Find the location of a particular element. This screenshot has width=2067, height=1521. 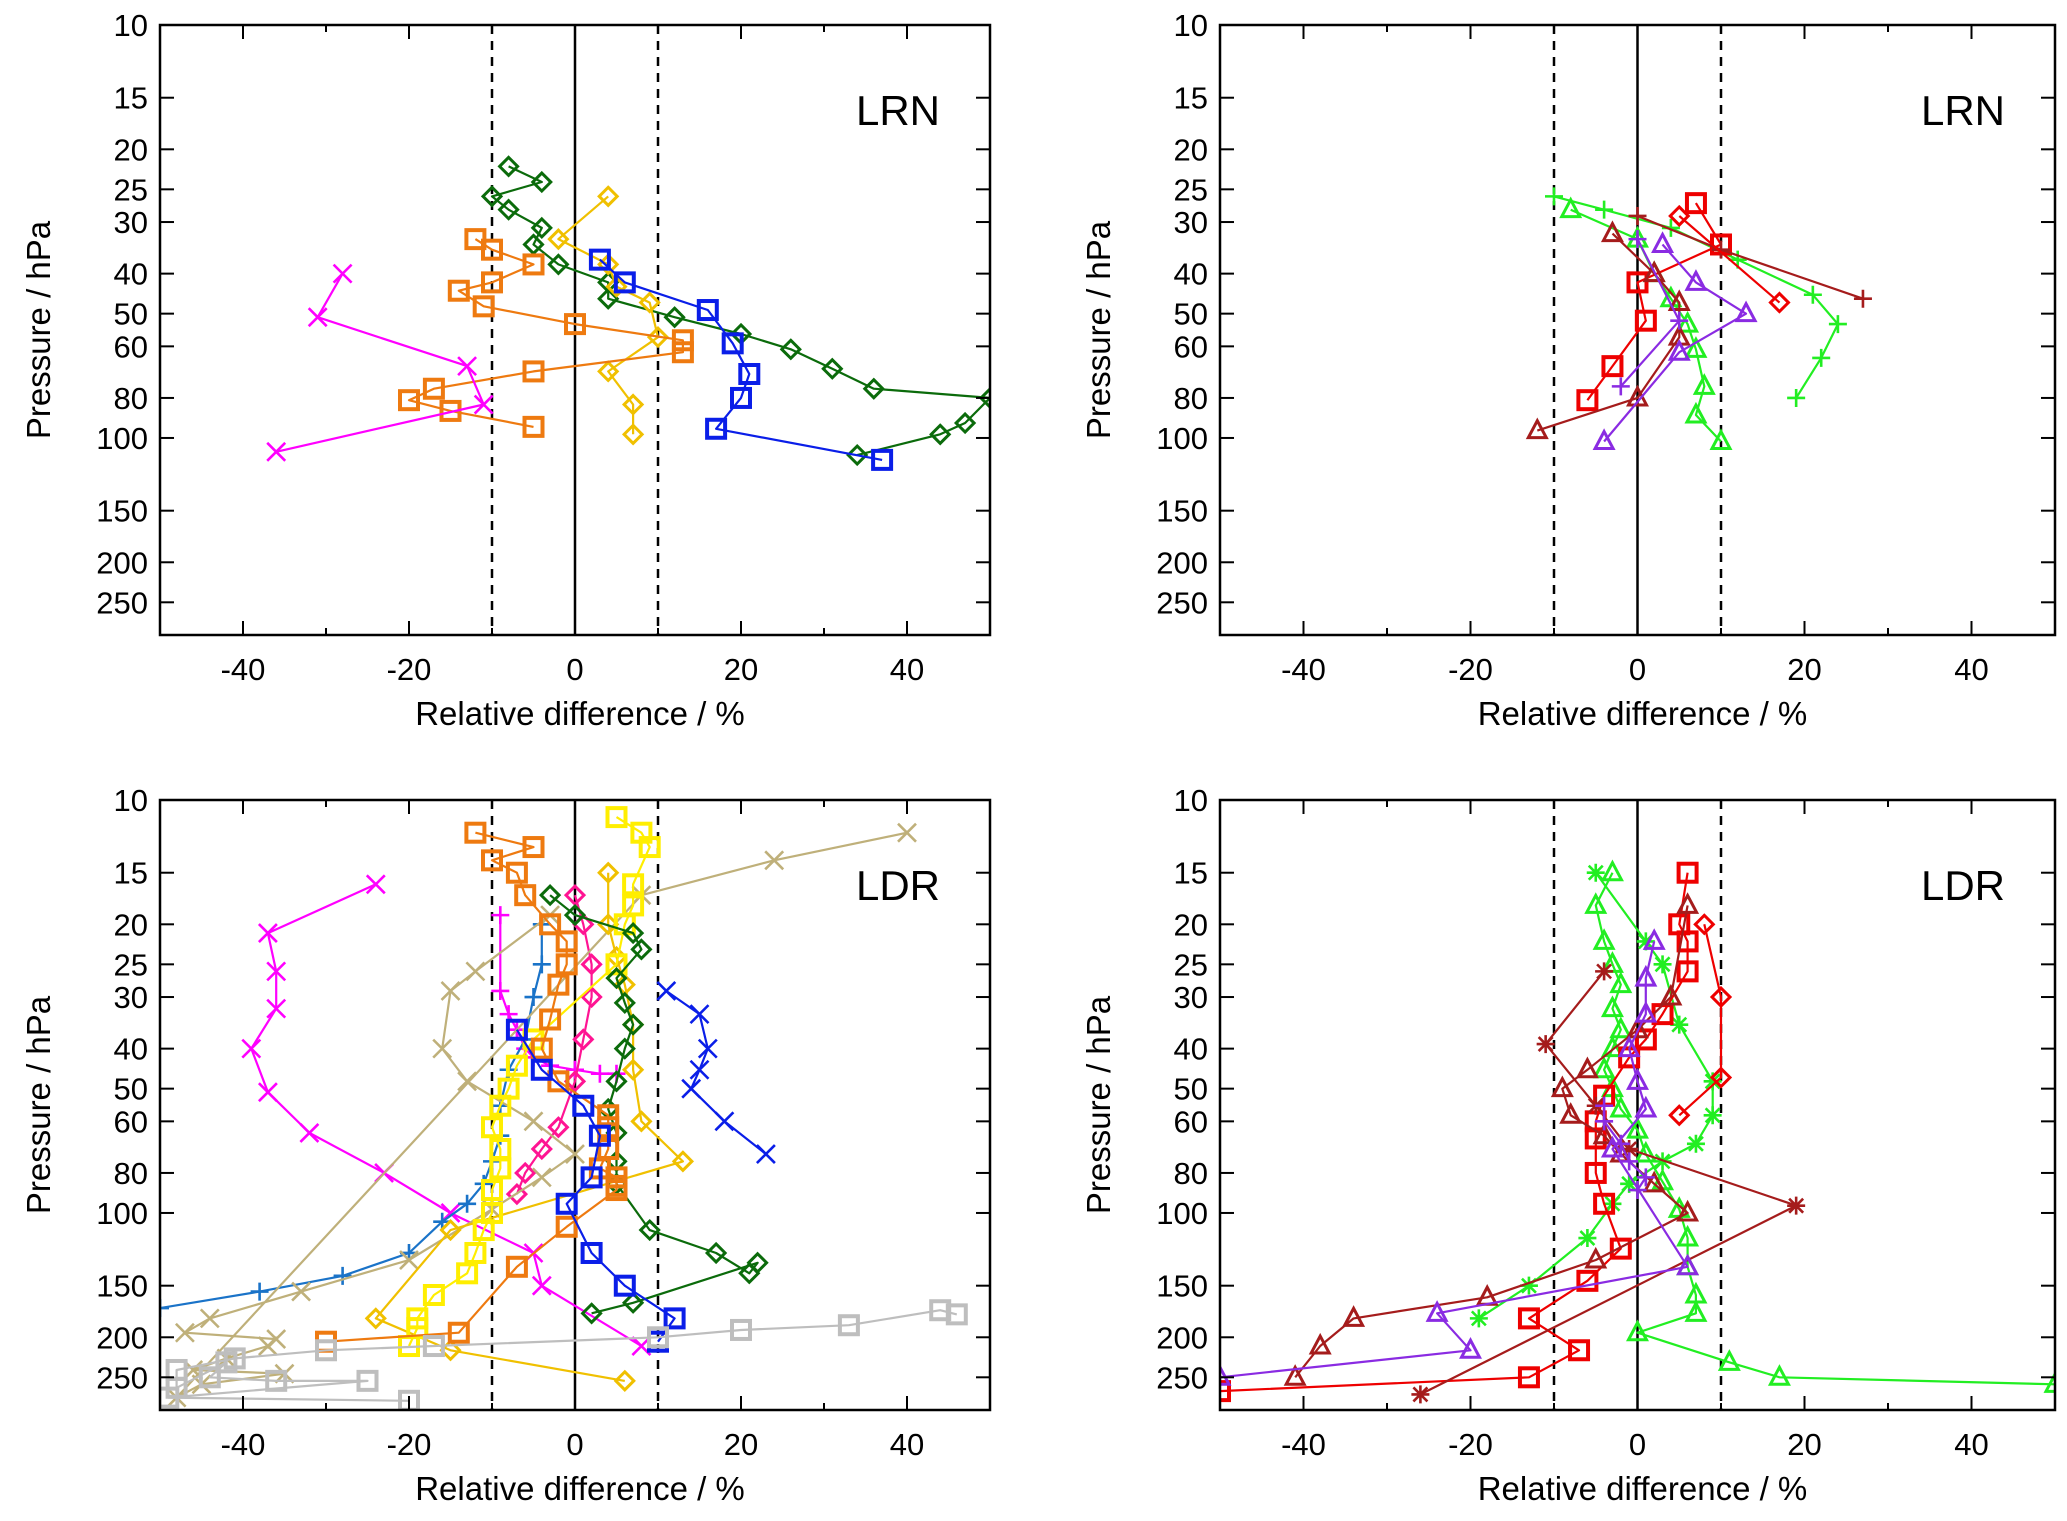

y-tick-label: 50 is located at coordinates (131, 1089).